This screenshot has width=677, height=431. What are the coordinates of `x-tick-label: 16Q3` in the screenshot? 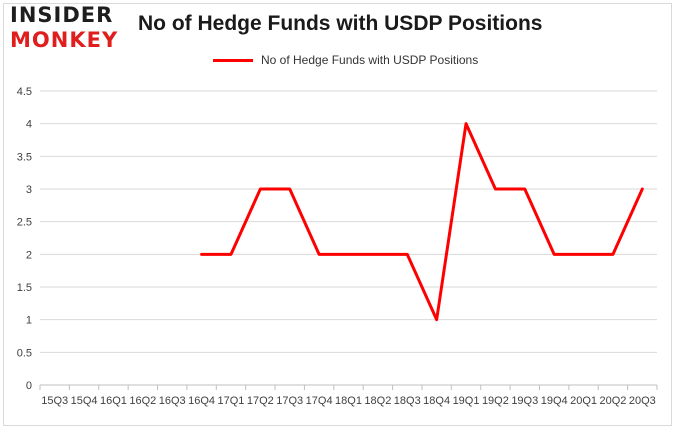 It's located at (172, 401).